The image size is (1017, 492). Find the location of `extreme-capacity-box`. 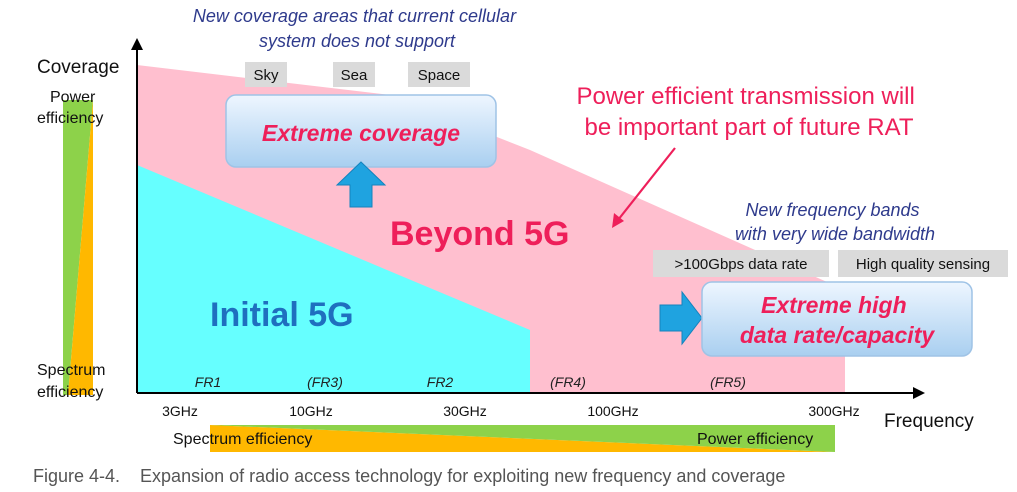

extreme-capacity-box is located at coordinates (837, 319).